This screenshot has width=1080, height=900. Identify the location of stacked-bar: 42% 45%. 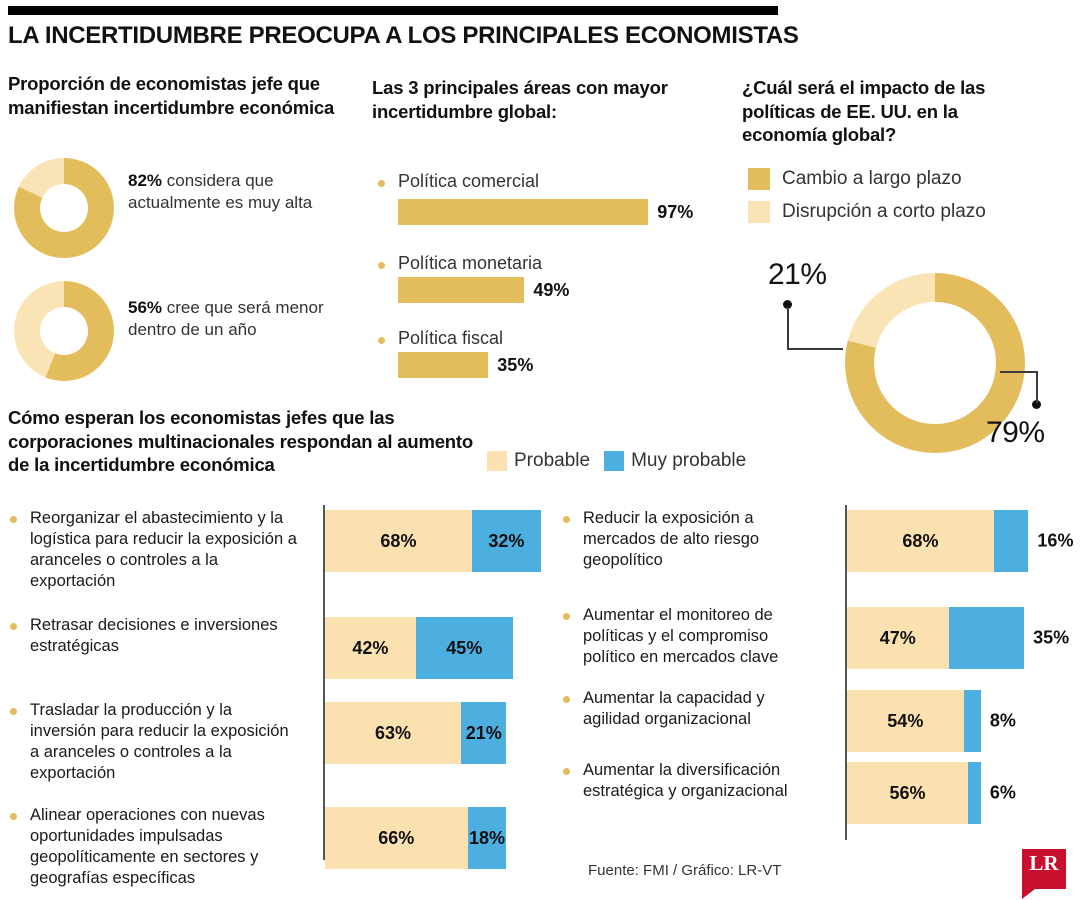
(419, 648).